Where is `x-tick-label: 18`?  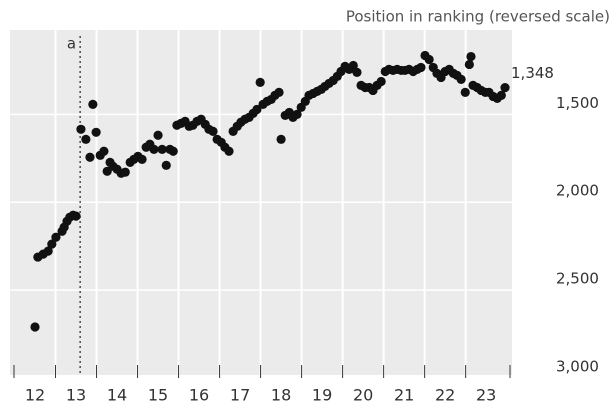 x-tick-label: 18 is located at coordinates (281, 395).